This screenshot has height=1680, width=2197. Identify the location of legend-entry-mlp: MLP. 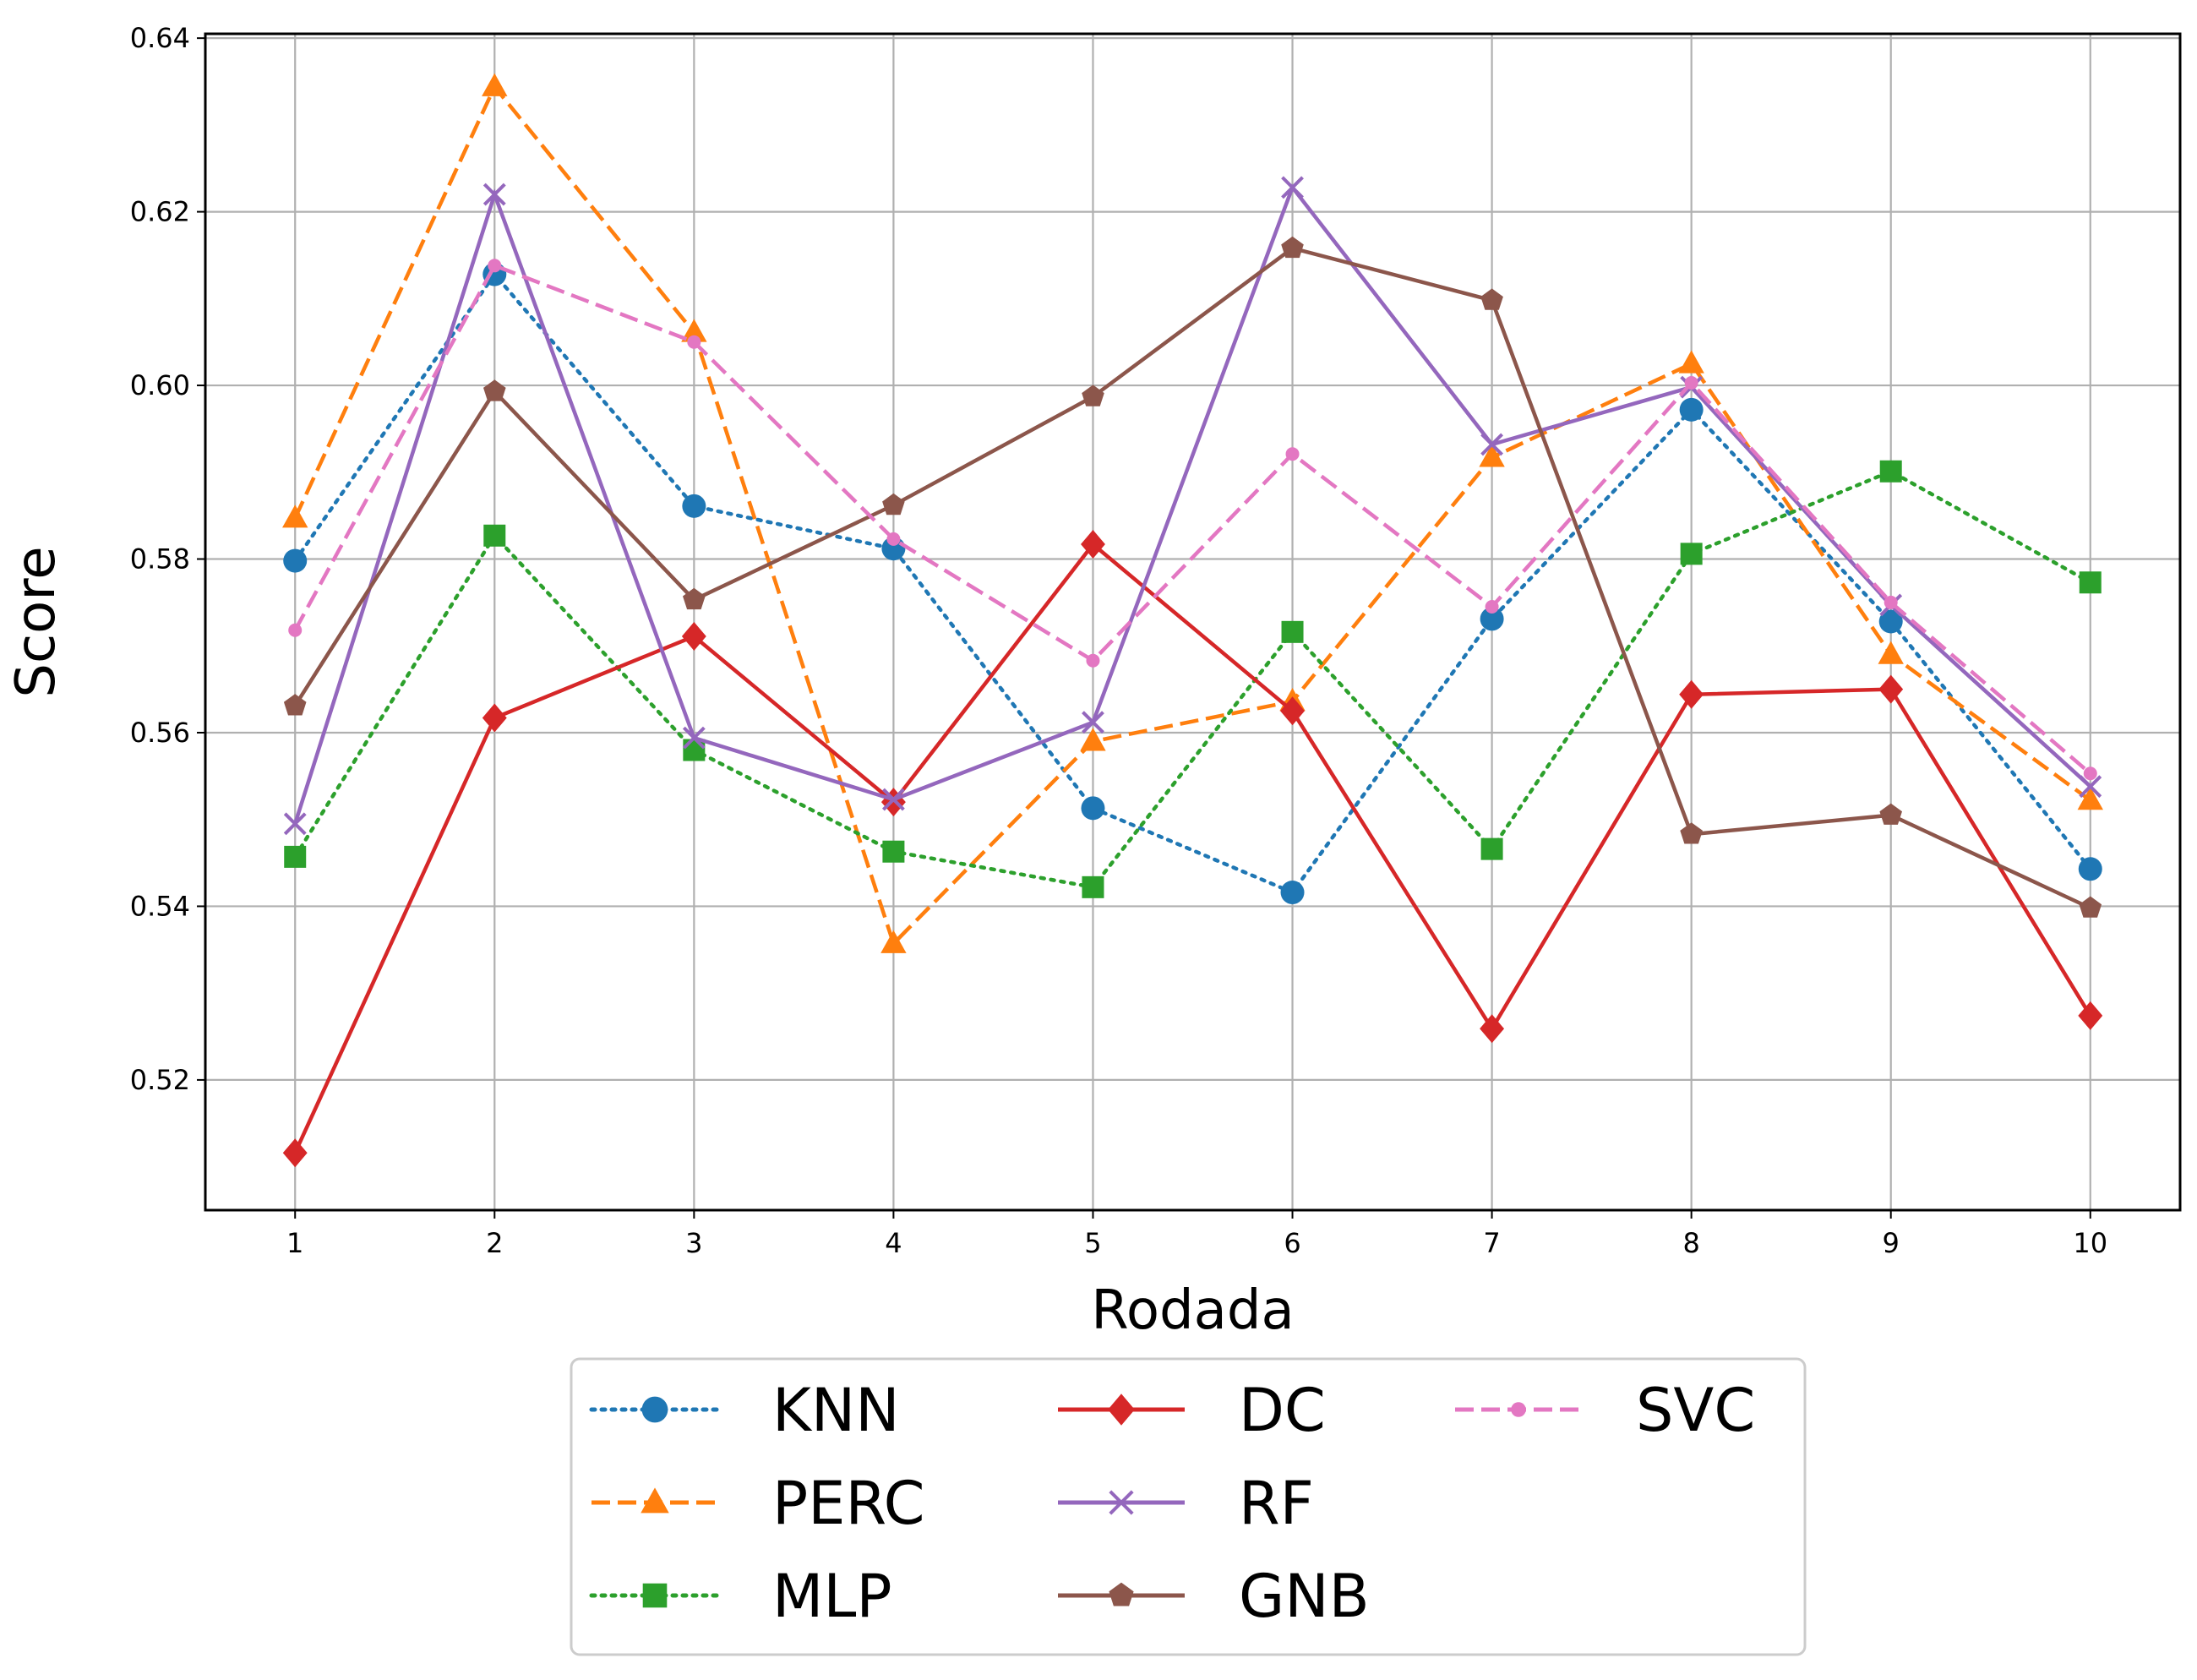
(740, 1596).